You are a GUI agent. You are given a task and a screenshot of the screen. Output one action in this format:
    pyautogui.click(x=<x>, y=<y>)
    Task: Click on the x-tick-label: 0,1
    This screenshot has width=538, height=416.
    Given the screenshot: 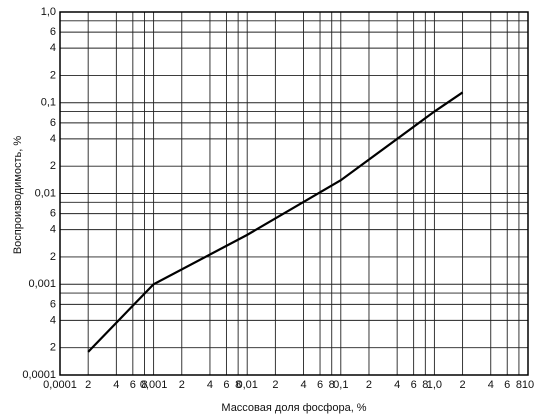 What is the action you would take?
    pyautogui.click(x=340, y=385)
    